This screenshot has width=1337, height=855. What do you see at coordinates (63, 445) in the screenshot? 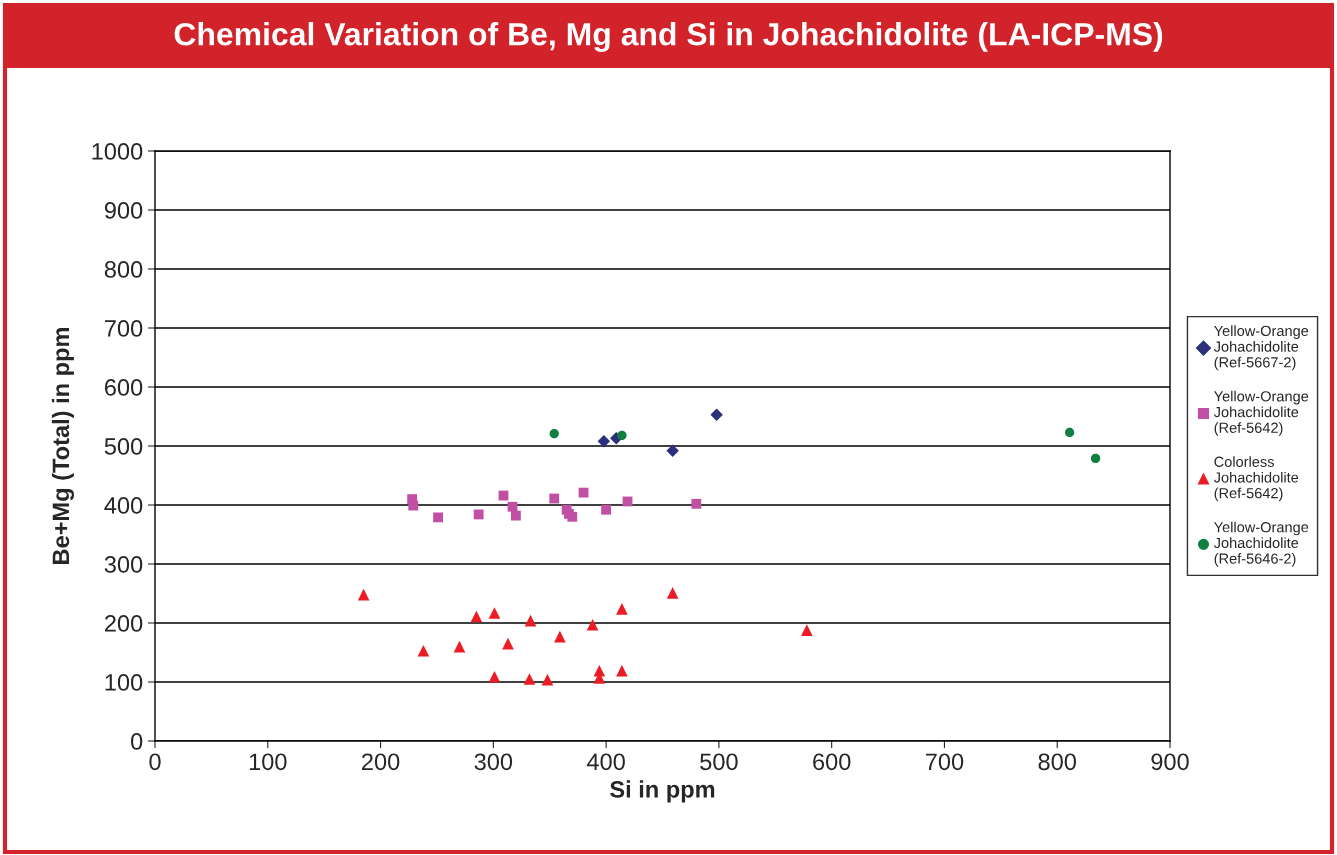
I see `y-axis-title: Be+Mg (Total) in ppm` at bounding box center [63, 445].